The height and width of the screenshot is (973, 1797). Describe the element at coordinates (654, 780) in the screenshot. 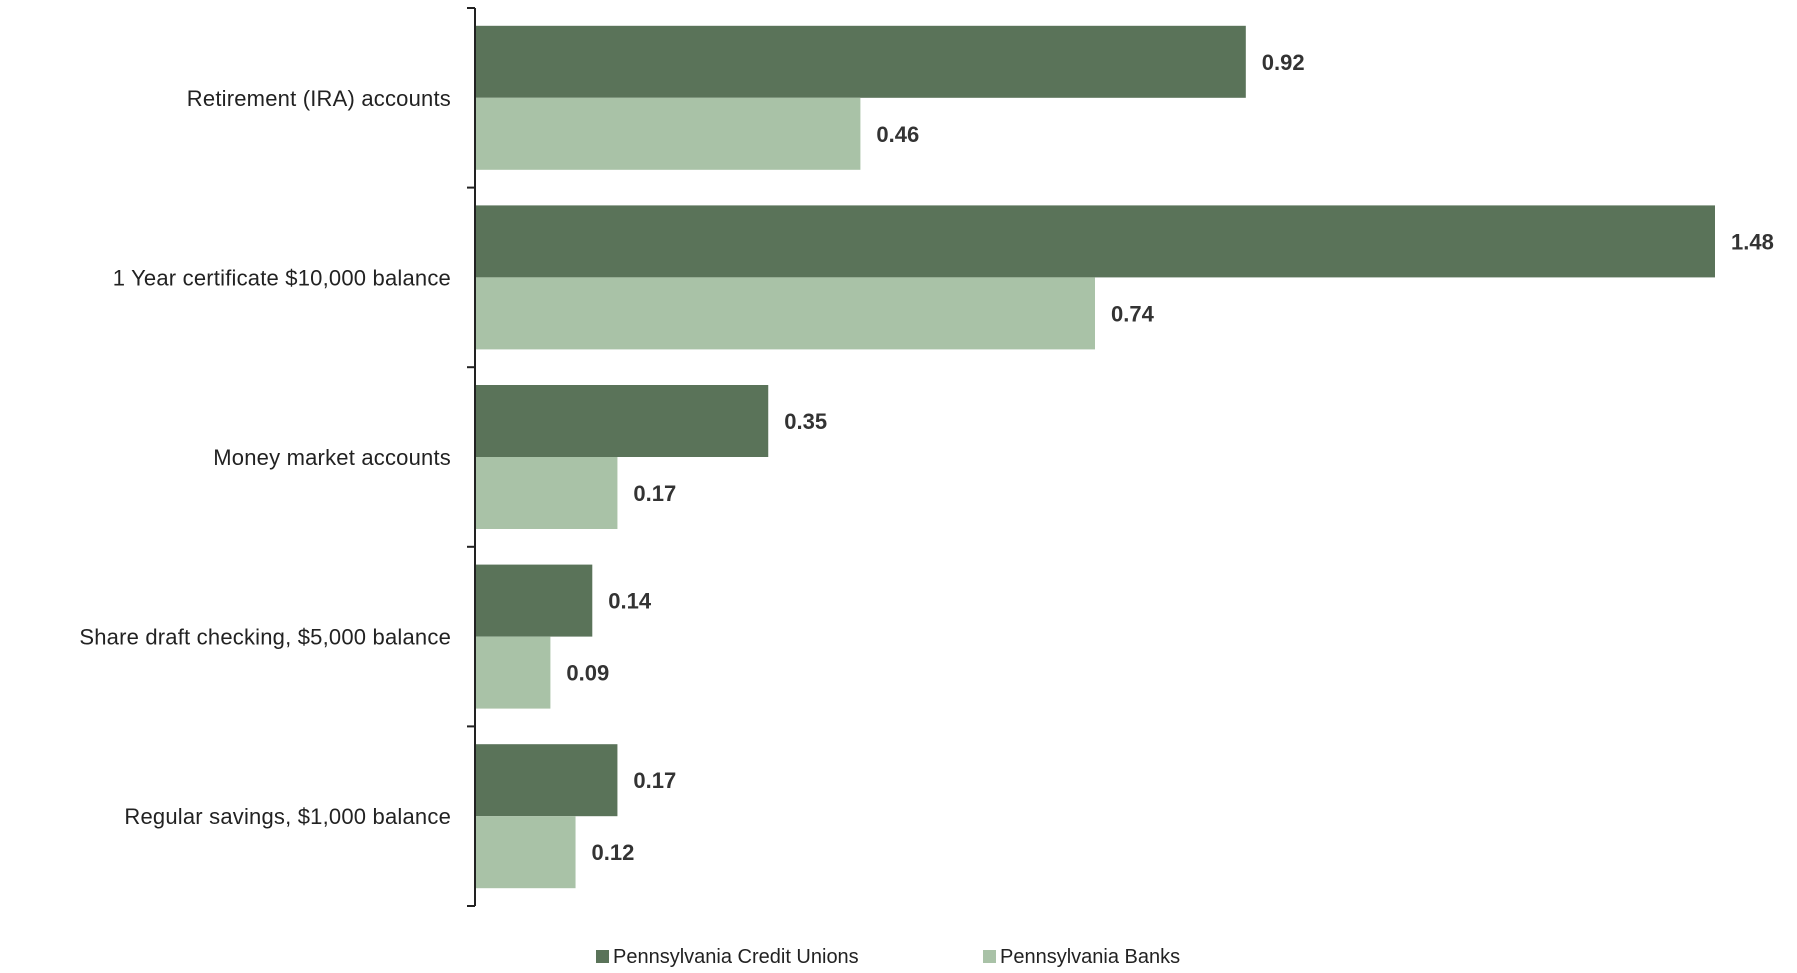

I see `value-label-pennsylvania-credit-unions-regular-savings-1-000-balance: 0.17` at that location.